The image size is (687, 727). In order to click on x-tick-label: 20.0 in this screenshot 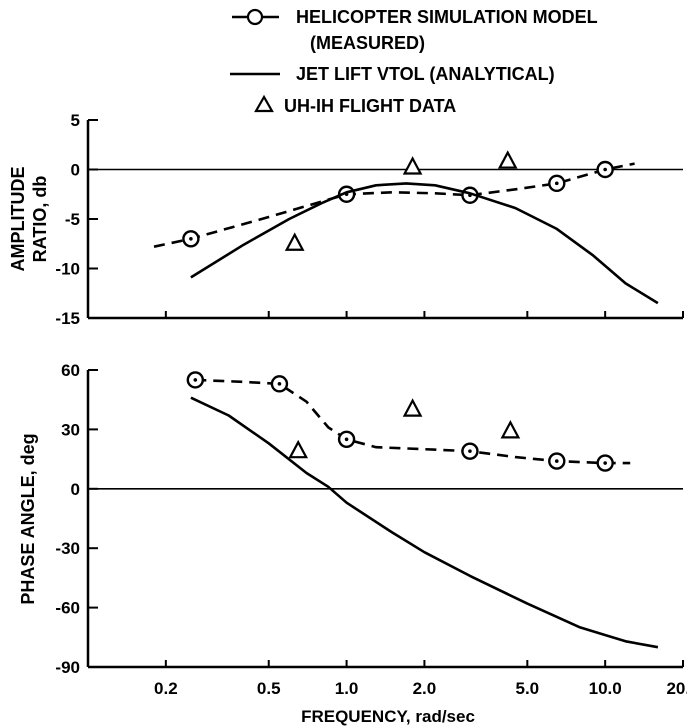, I will do `click(676, 688)`.